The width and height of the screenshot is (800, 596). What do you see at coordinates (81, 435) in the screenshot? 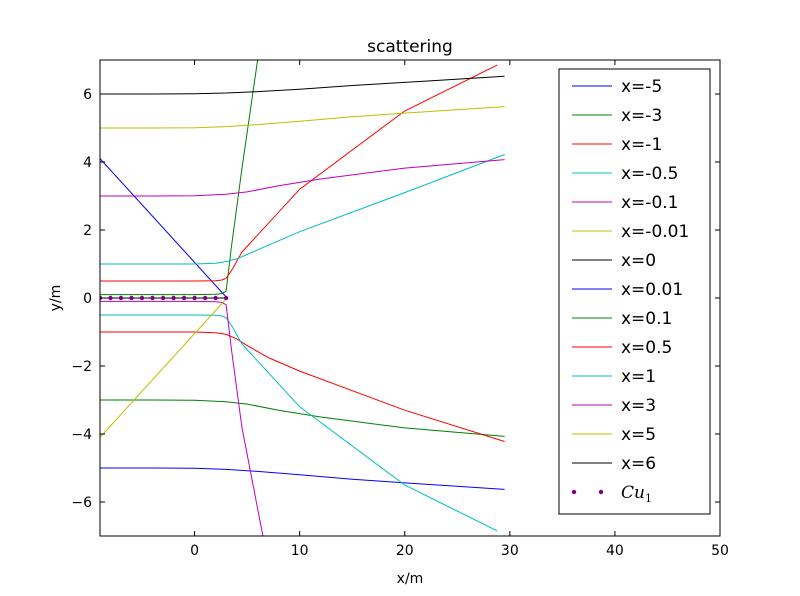
I see `y-tick-label: −4` at bounding box center [81, 435].